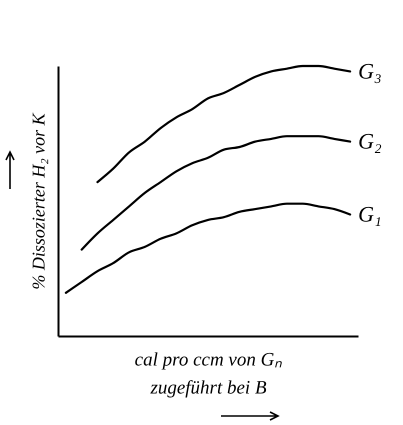 The height and width of the screenshot is (425, 403). What do you see at coordinates (208, 374) in the screenshot?
I see `x-axis-title: cal pro ccm von Gₙ zugeführt bei B` at bounding box center [208, 374].